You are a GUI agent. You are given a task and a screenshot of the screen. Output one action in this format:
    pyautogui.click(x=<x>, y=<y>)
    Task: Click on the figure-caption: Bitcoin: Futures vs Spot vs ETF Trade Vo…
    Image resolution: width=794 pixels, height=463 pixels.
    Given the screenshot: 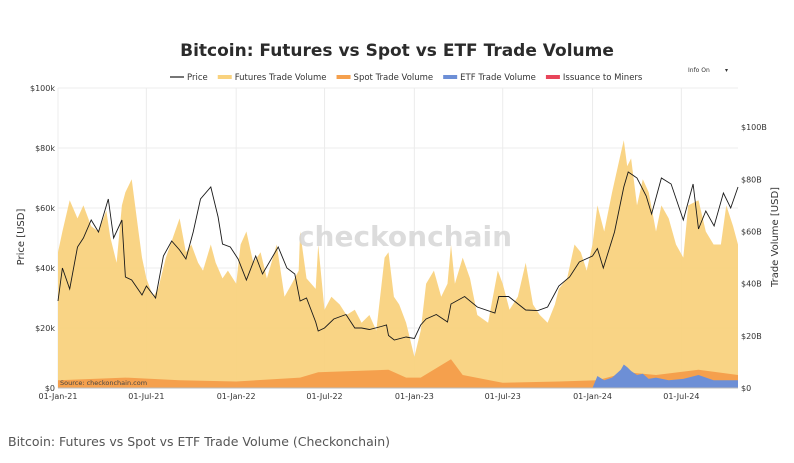 What is the action you would take?
    pyautogui.click(x=199, y=441)
    